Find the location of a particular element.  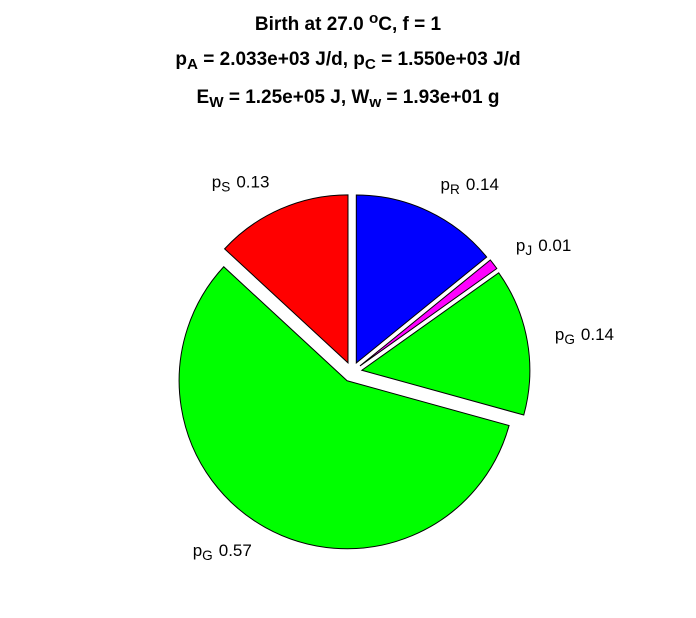

slice-label: pJ 0.01 is located at coordinates (543, 248).